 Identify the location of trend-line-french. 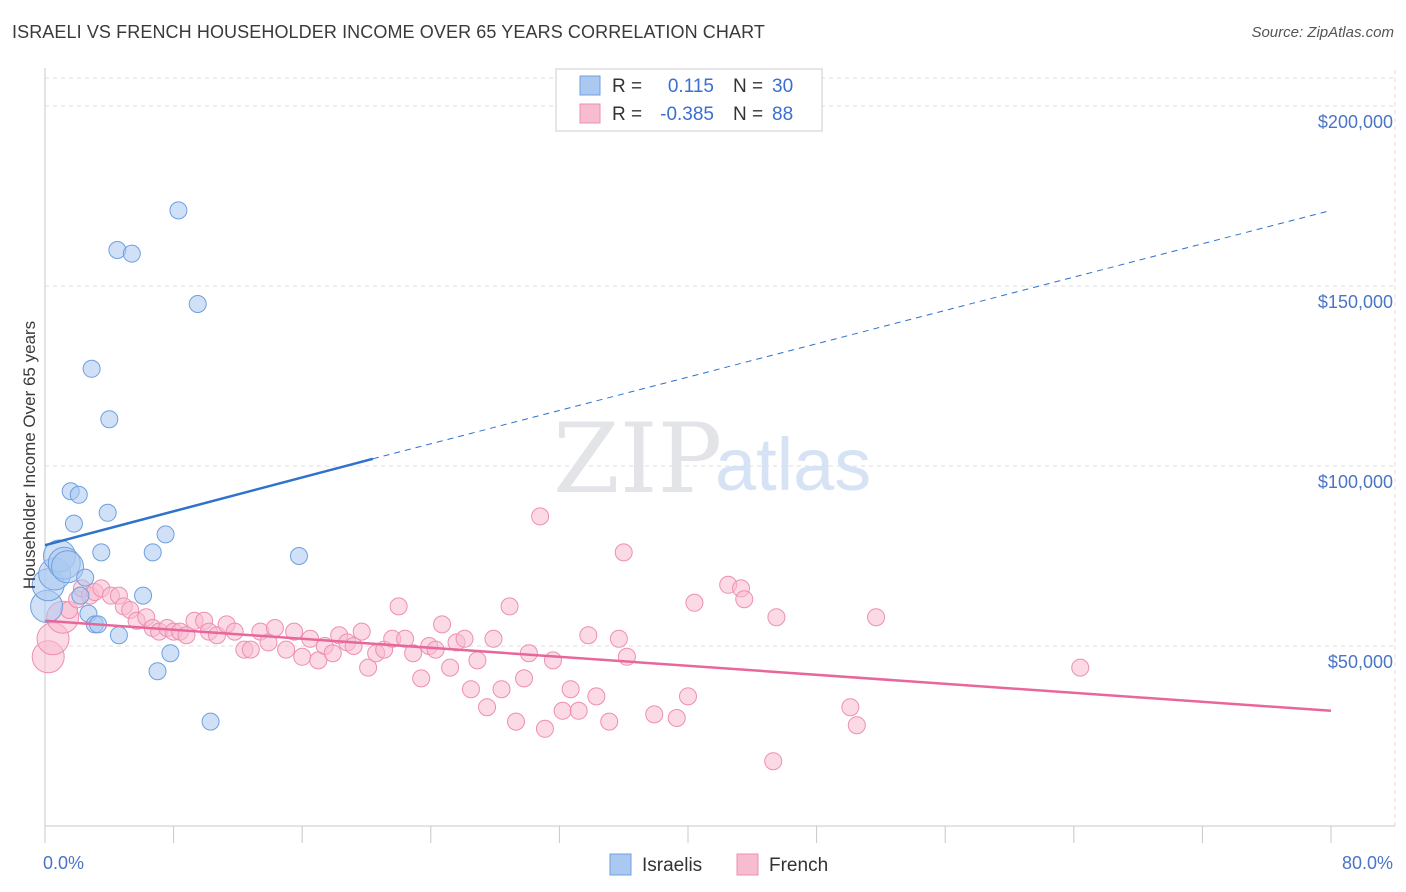
(688, 666).